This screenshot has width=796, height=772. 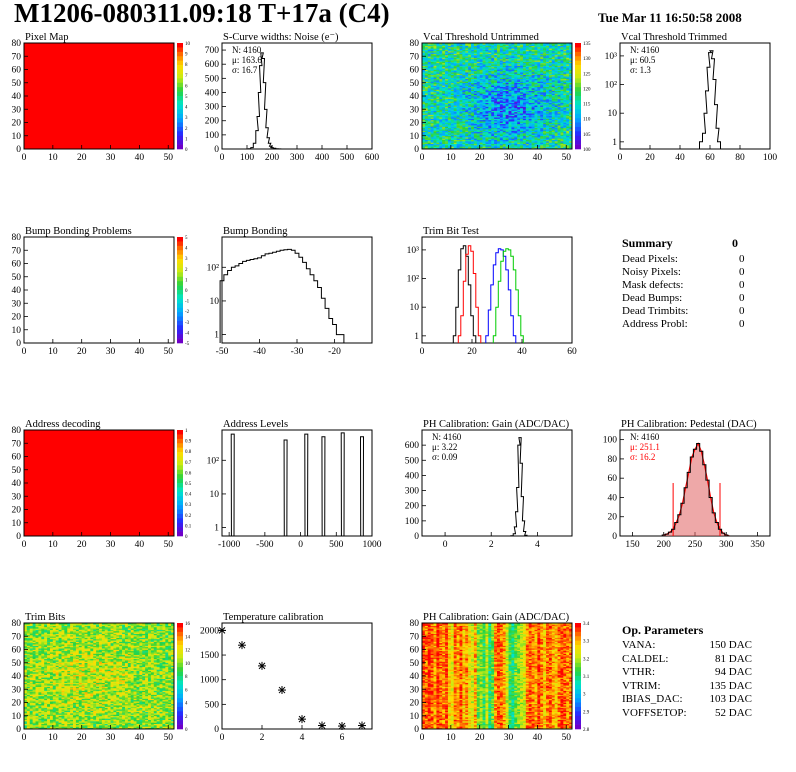 I want to click on color-scale-label: 6, so click(x=186, y=86).